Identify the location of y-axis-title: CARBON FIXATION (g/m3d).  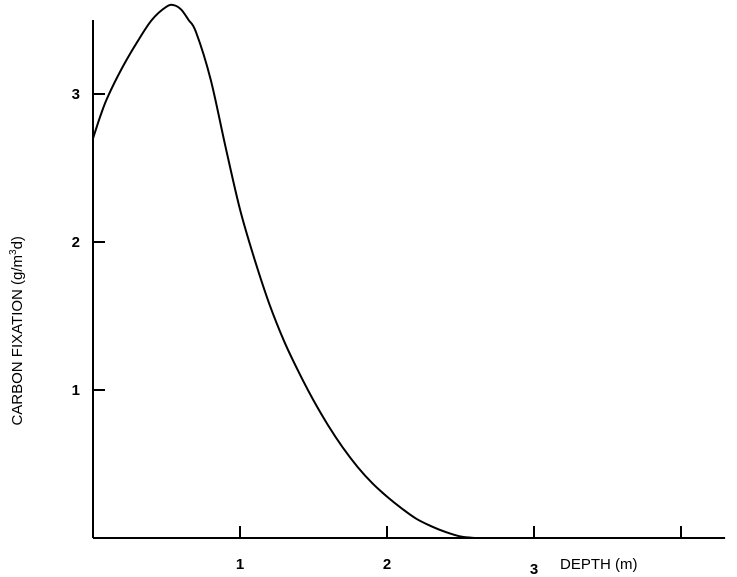
(17, 330).